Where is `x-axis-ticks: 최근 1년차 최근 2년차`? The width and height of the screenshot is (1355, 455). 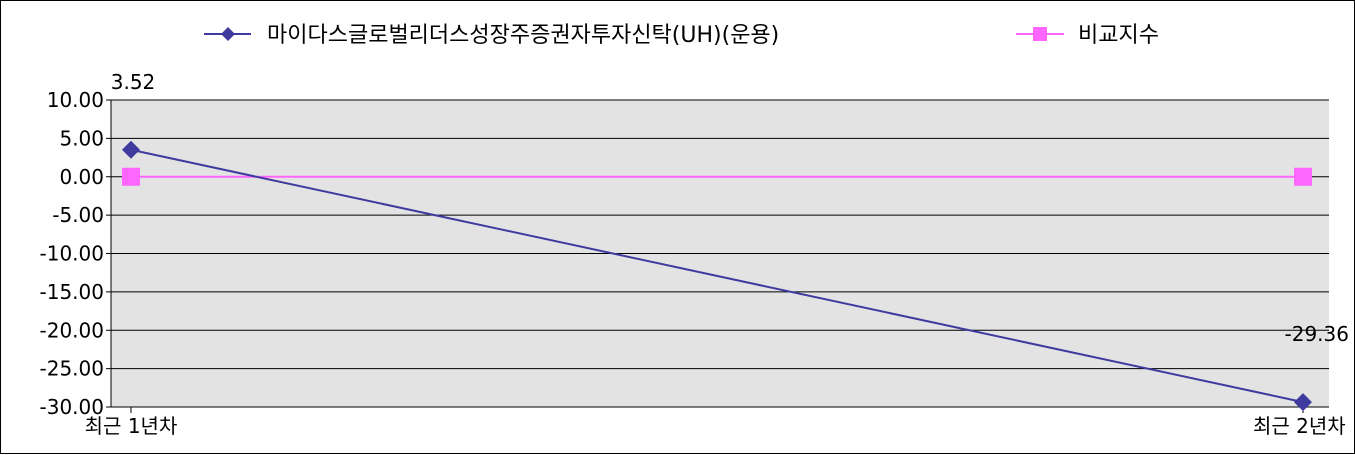 x-axis-ticks: 최근 1년차 최근 2년차 is located at coordinates (715, 422).